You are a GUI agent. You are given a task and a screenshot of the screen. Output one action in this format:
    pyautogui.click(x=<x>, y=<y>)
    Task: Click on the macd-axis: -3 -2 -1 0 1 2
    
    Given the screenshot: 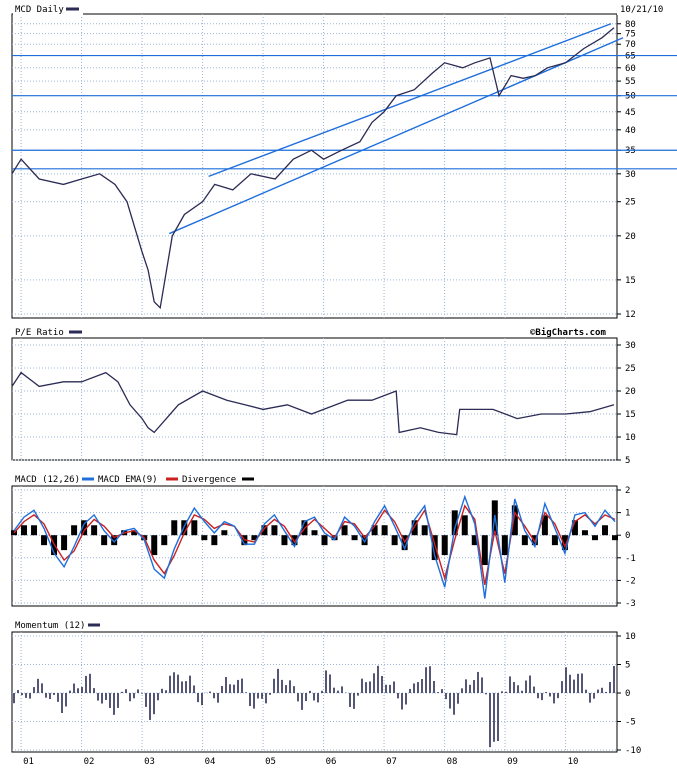 What is the action you would take?
    pyautogui.click(x=626, y=547)
    